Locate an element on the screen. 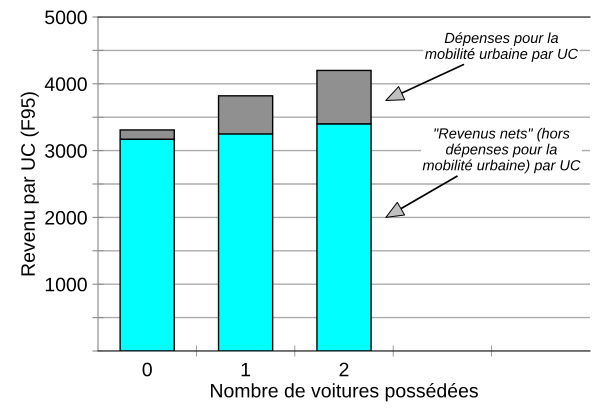 The width and height of the screenshot is (593, 409). y-tick-label: 4000 is located at coordinates (65, 84).